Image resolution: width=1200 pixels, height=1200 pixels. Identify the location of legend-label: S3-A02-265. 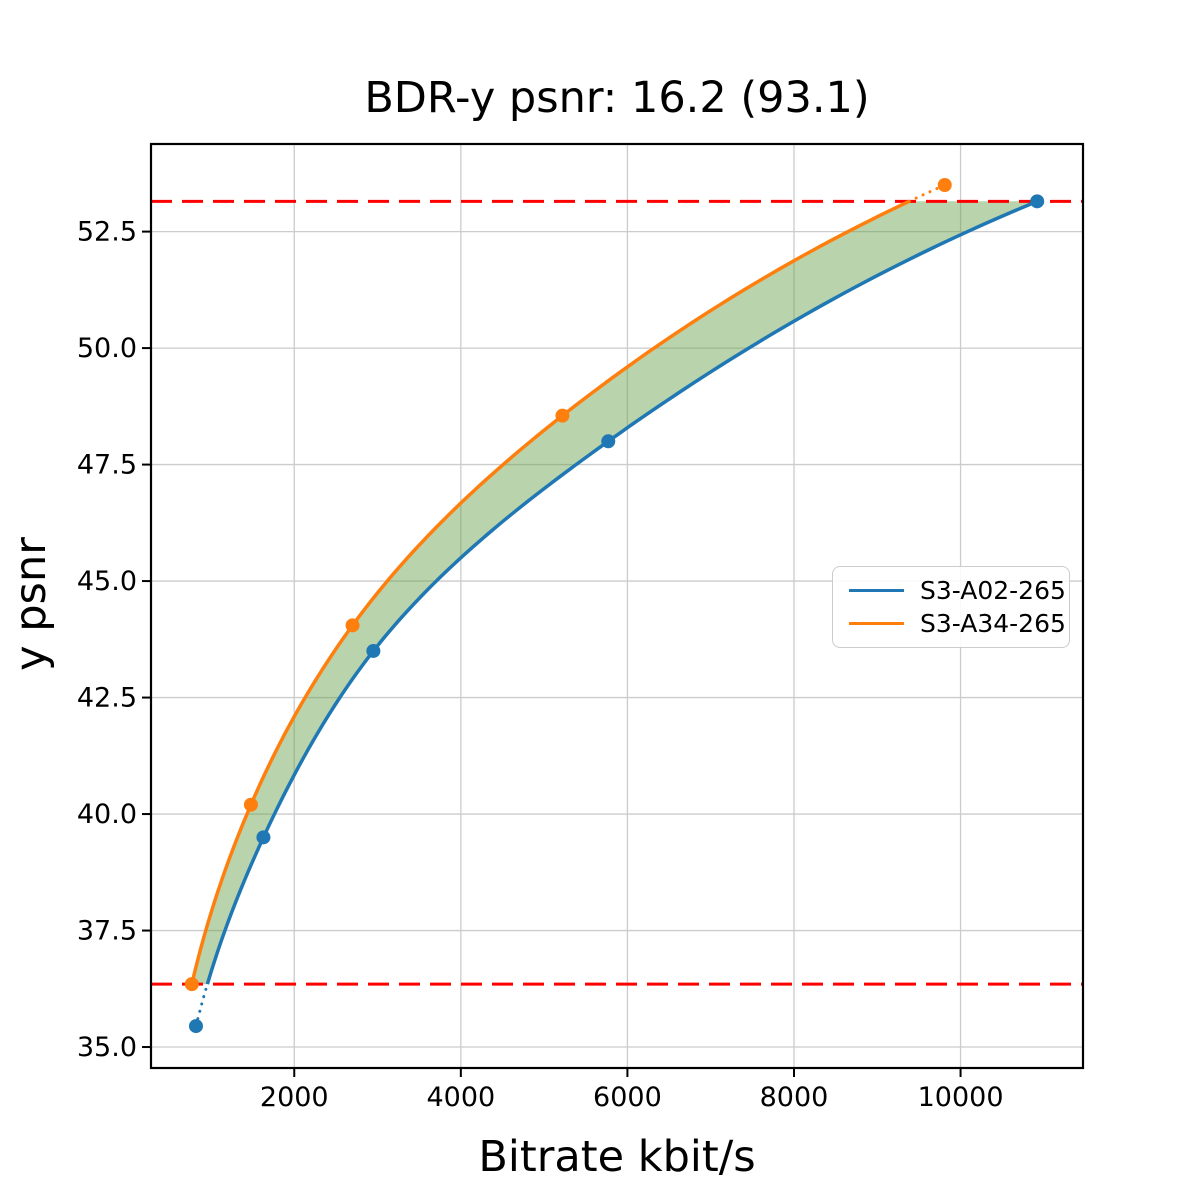
(993, 590).